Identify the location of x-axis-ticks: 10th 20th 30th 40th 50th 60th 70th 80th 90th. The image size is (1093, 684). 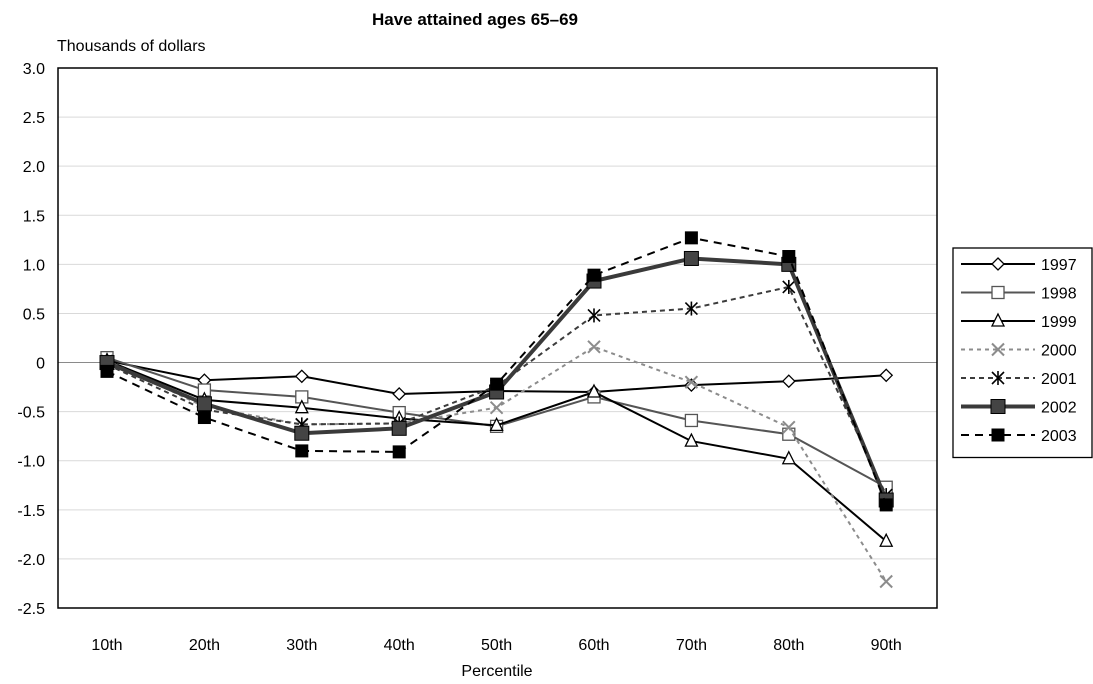
(496, 645).